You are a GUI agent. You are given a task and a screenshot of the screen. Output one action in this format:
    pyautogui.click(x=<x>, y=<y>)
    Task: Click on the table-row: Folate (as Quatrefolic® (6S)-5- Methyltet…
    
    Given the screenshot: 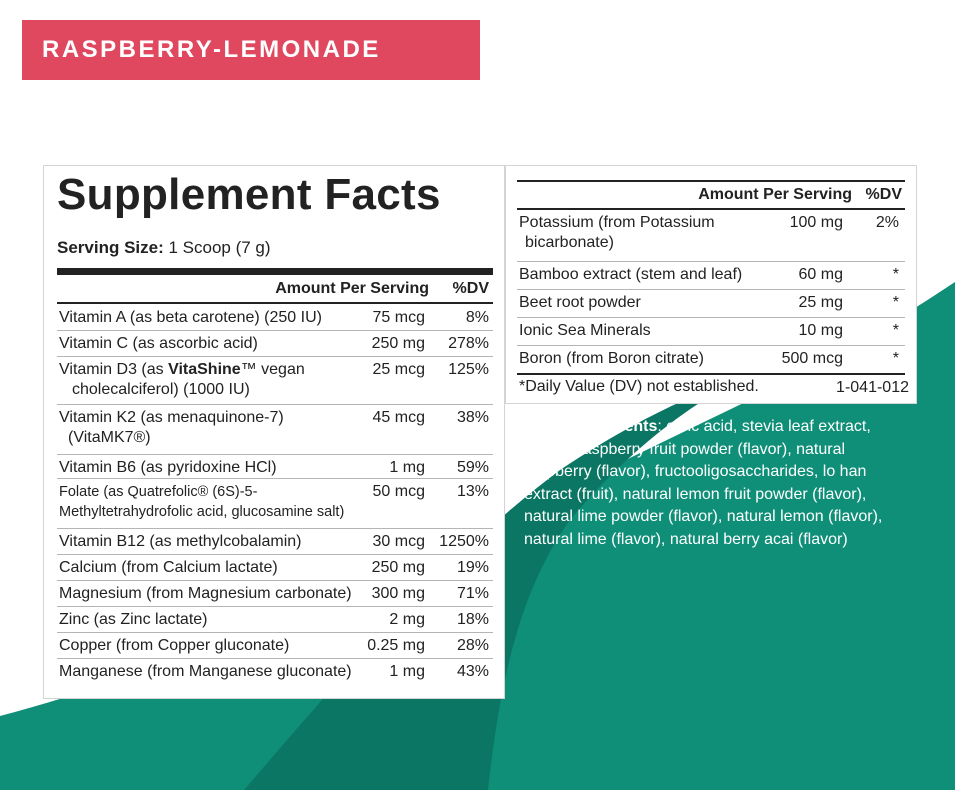 What is the action you would take?
    pyautogui.click(x=275, y=504)
    